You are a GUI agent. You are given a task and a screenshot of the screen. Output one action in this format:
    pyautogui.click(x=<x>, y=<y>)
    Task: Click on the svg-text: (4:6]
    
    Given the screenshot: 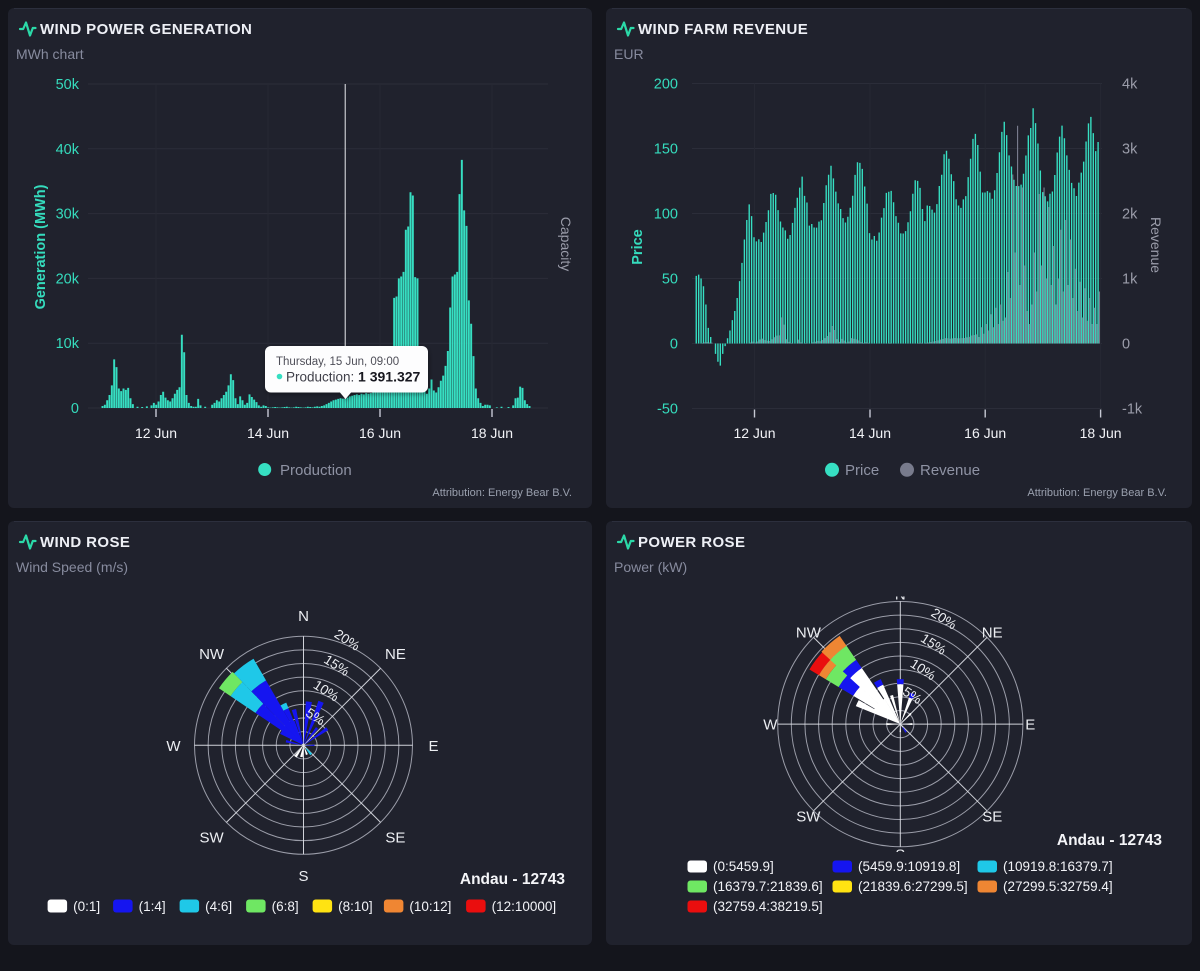 What is the action you would take?
    pyautogui.click(x=218, y=906)
    